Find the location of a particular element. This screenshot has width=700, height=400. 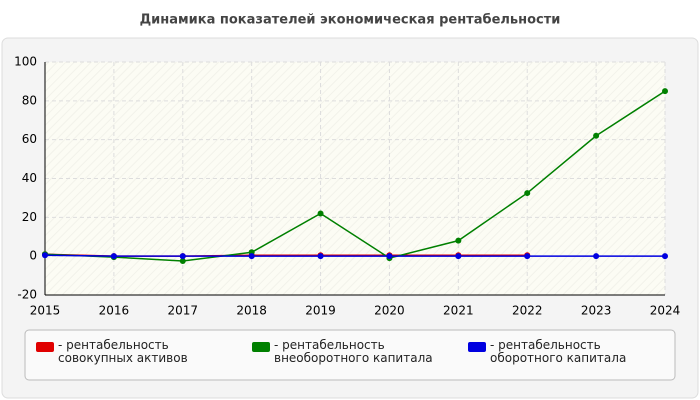

y-tick-label: 20 is located at coordinates (29, 217).